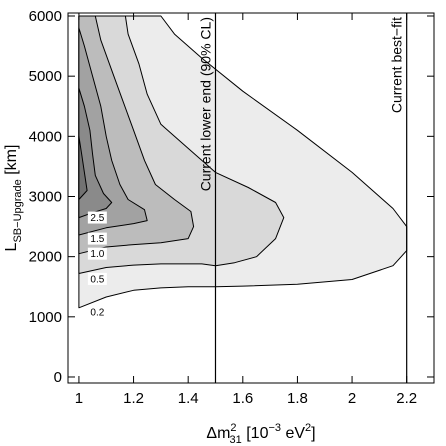  Describe the element at coordinates (352, 398) in the screenshot. I see `x-tick-label: 2` at that location.